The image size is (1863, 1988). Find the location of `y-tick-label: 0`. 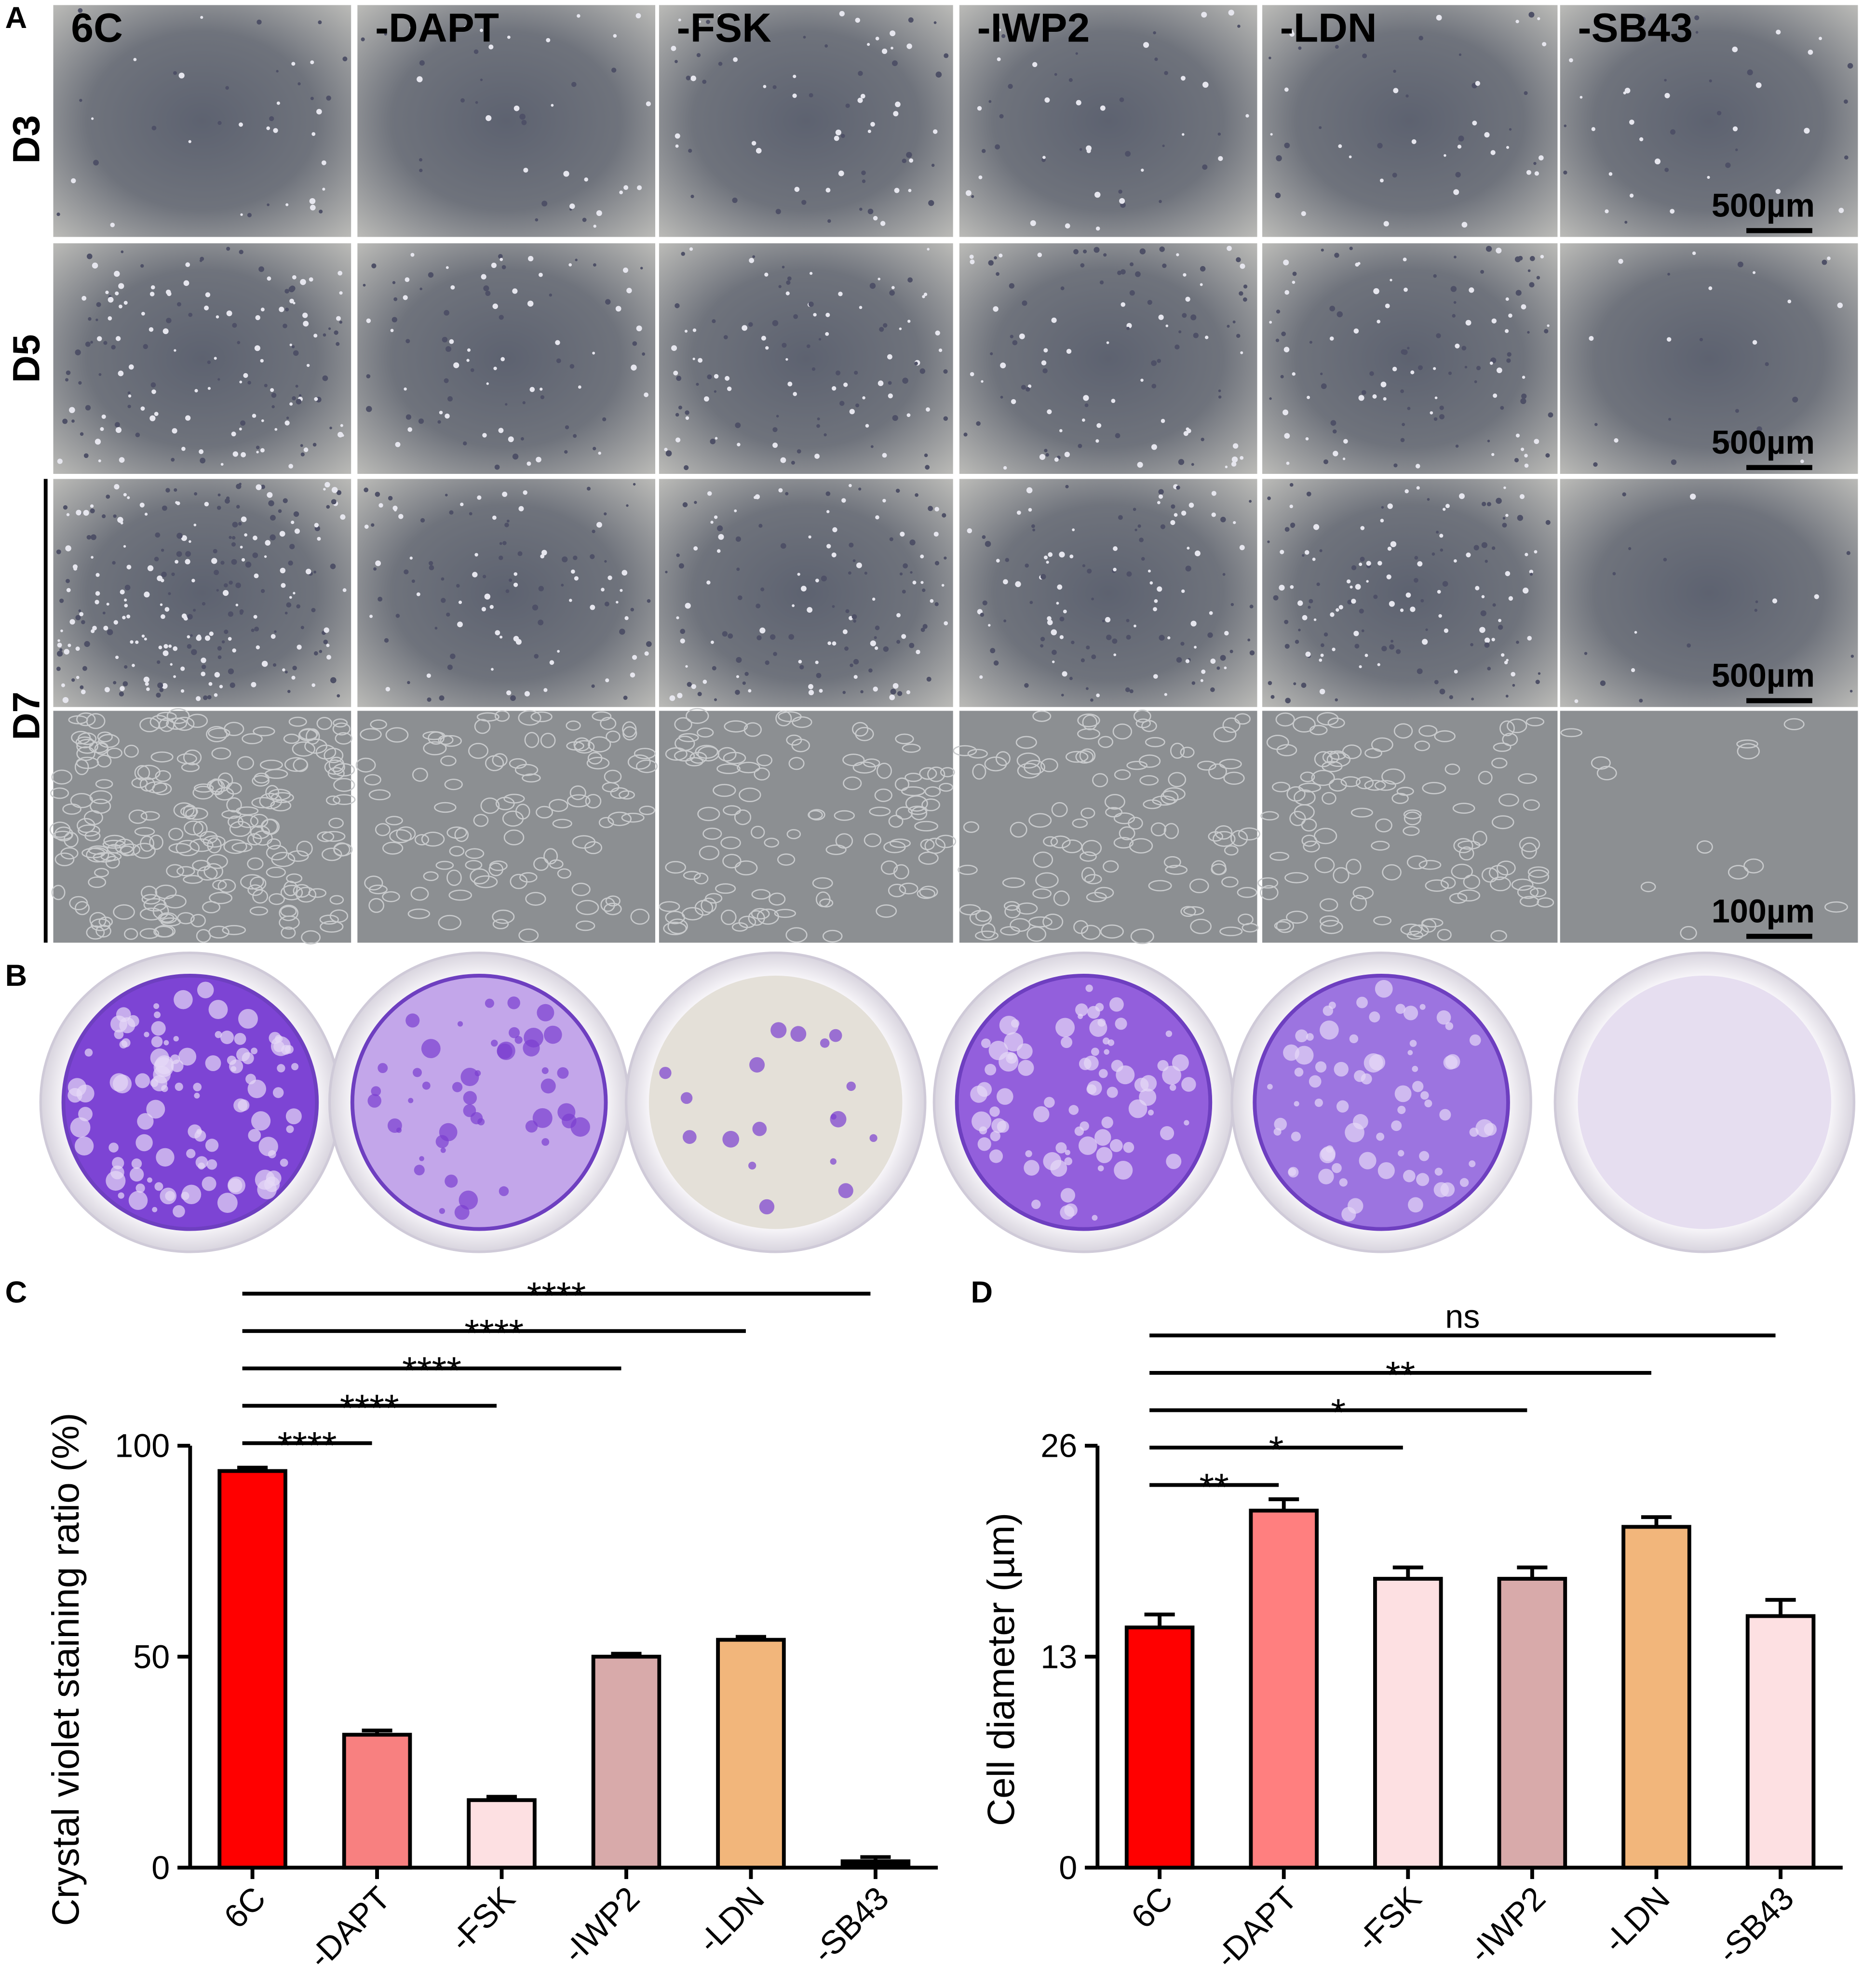

y-tick-label: 0 is located at coordinates (160, 1868).